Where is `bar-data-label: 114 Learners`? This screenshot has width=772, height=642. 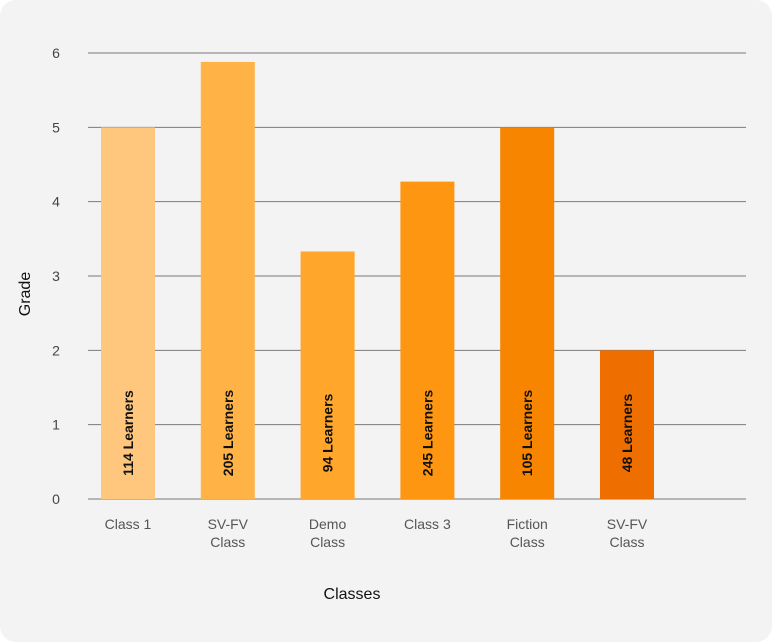 bar-data-label: 114 Learners is located at coordinates (128, 433).